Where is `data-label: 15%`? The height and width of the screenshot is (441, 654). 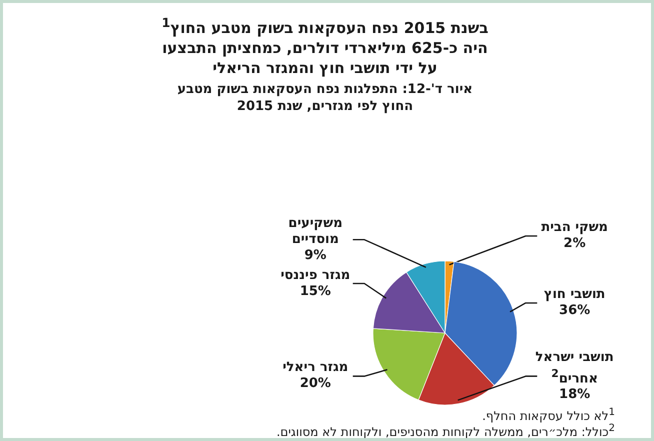 data-label: 15% is located at coordinates (315, 292).